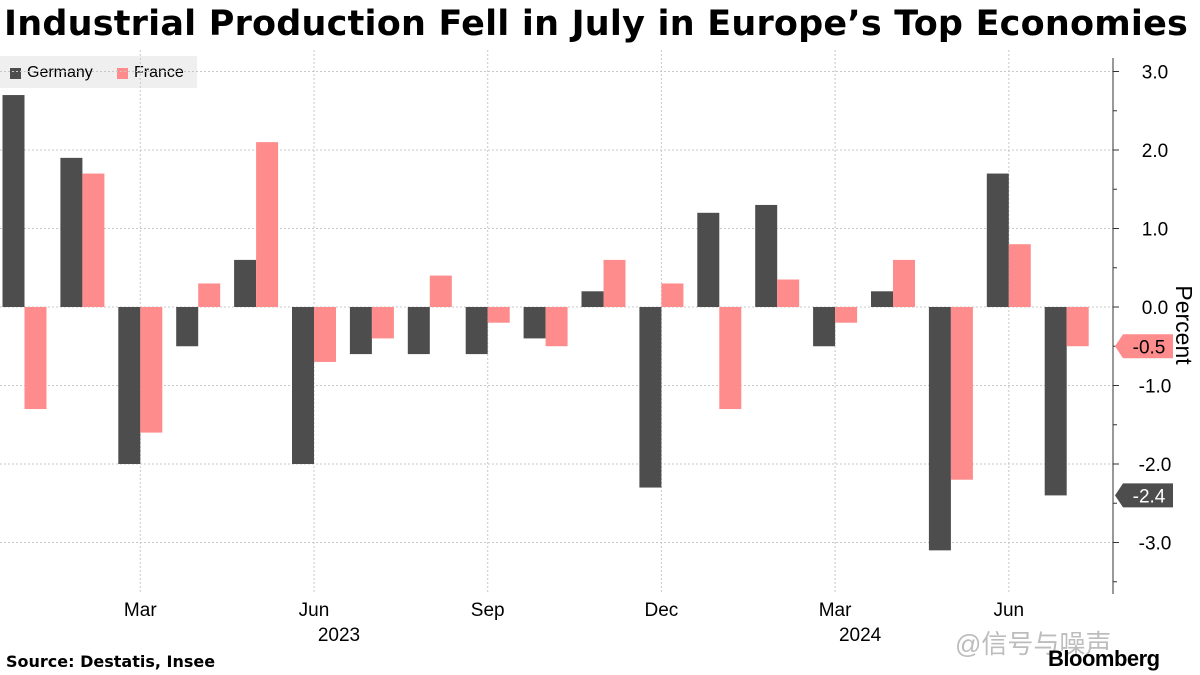 The height and width of the screenshot is (675, 1200). What do you see at coordinates (1149, 347) in the screenshot?
I see `last-value-label-france: -0.5` at bounding box center [1149, 347].